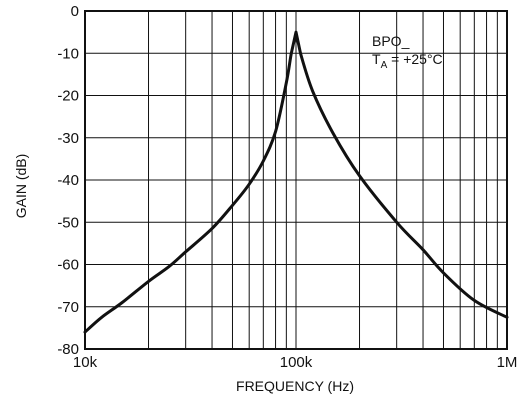 The height and width of the screenshot is (400, 526). Describe the element at coordinates (85, 362) in the screenshot. I see `x-tick-label: 10k` at that location.